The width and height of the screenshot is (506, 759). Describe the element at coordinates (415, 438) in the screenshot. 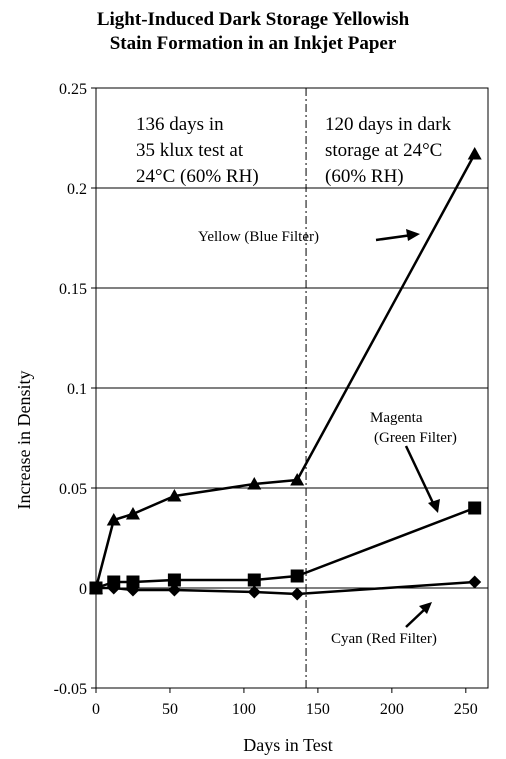

I see `magenta-series-callout-line-2: (Green Filter)` at that location.